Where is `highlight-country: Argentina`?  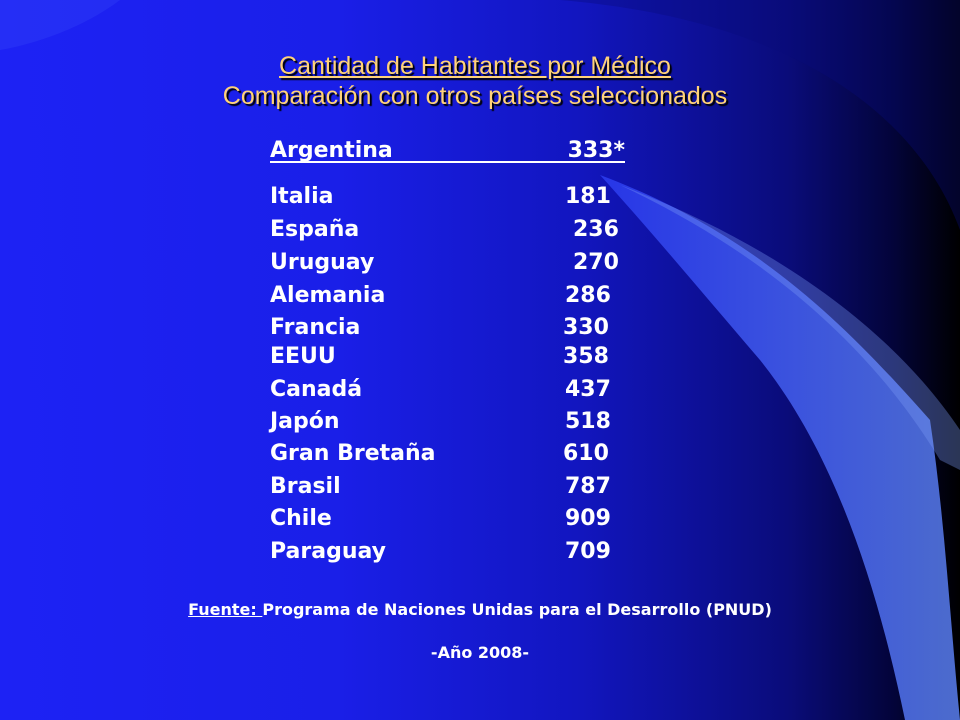
highlight-country: Argentina is located at coordinates (331, 150).